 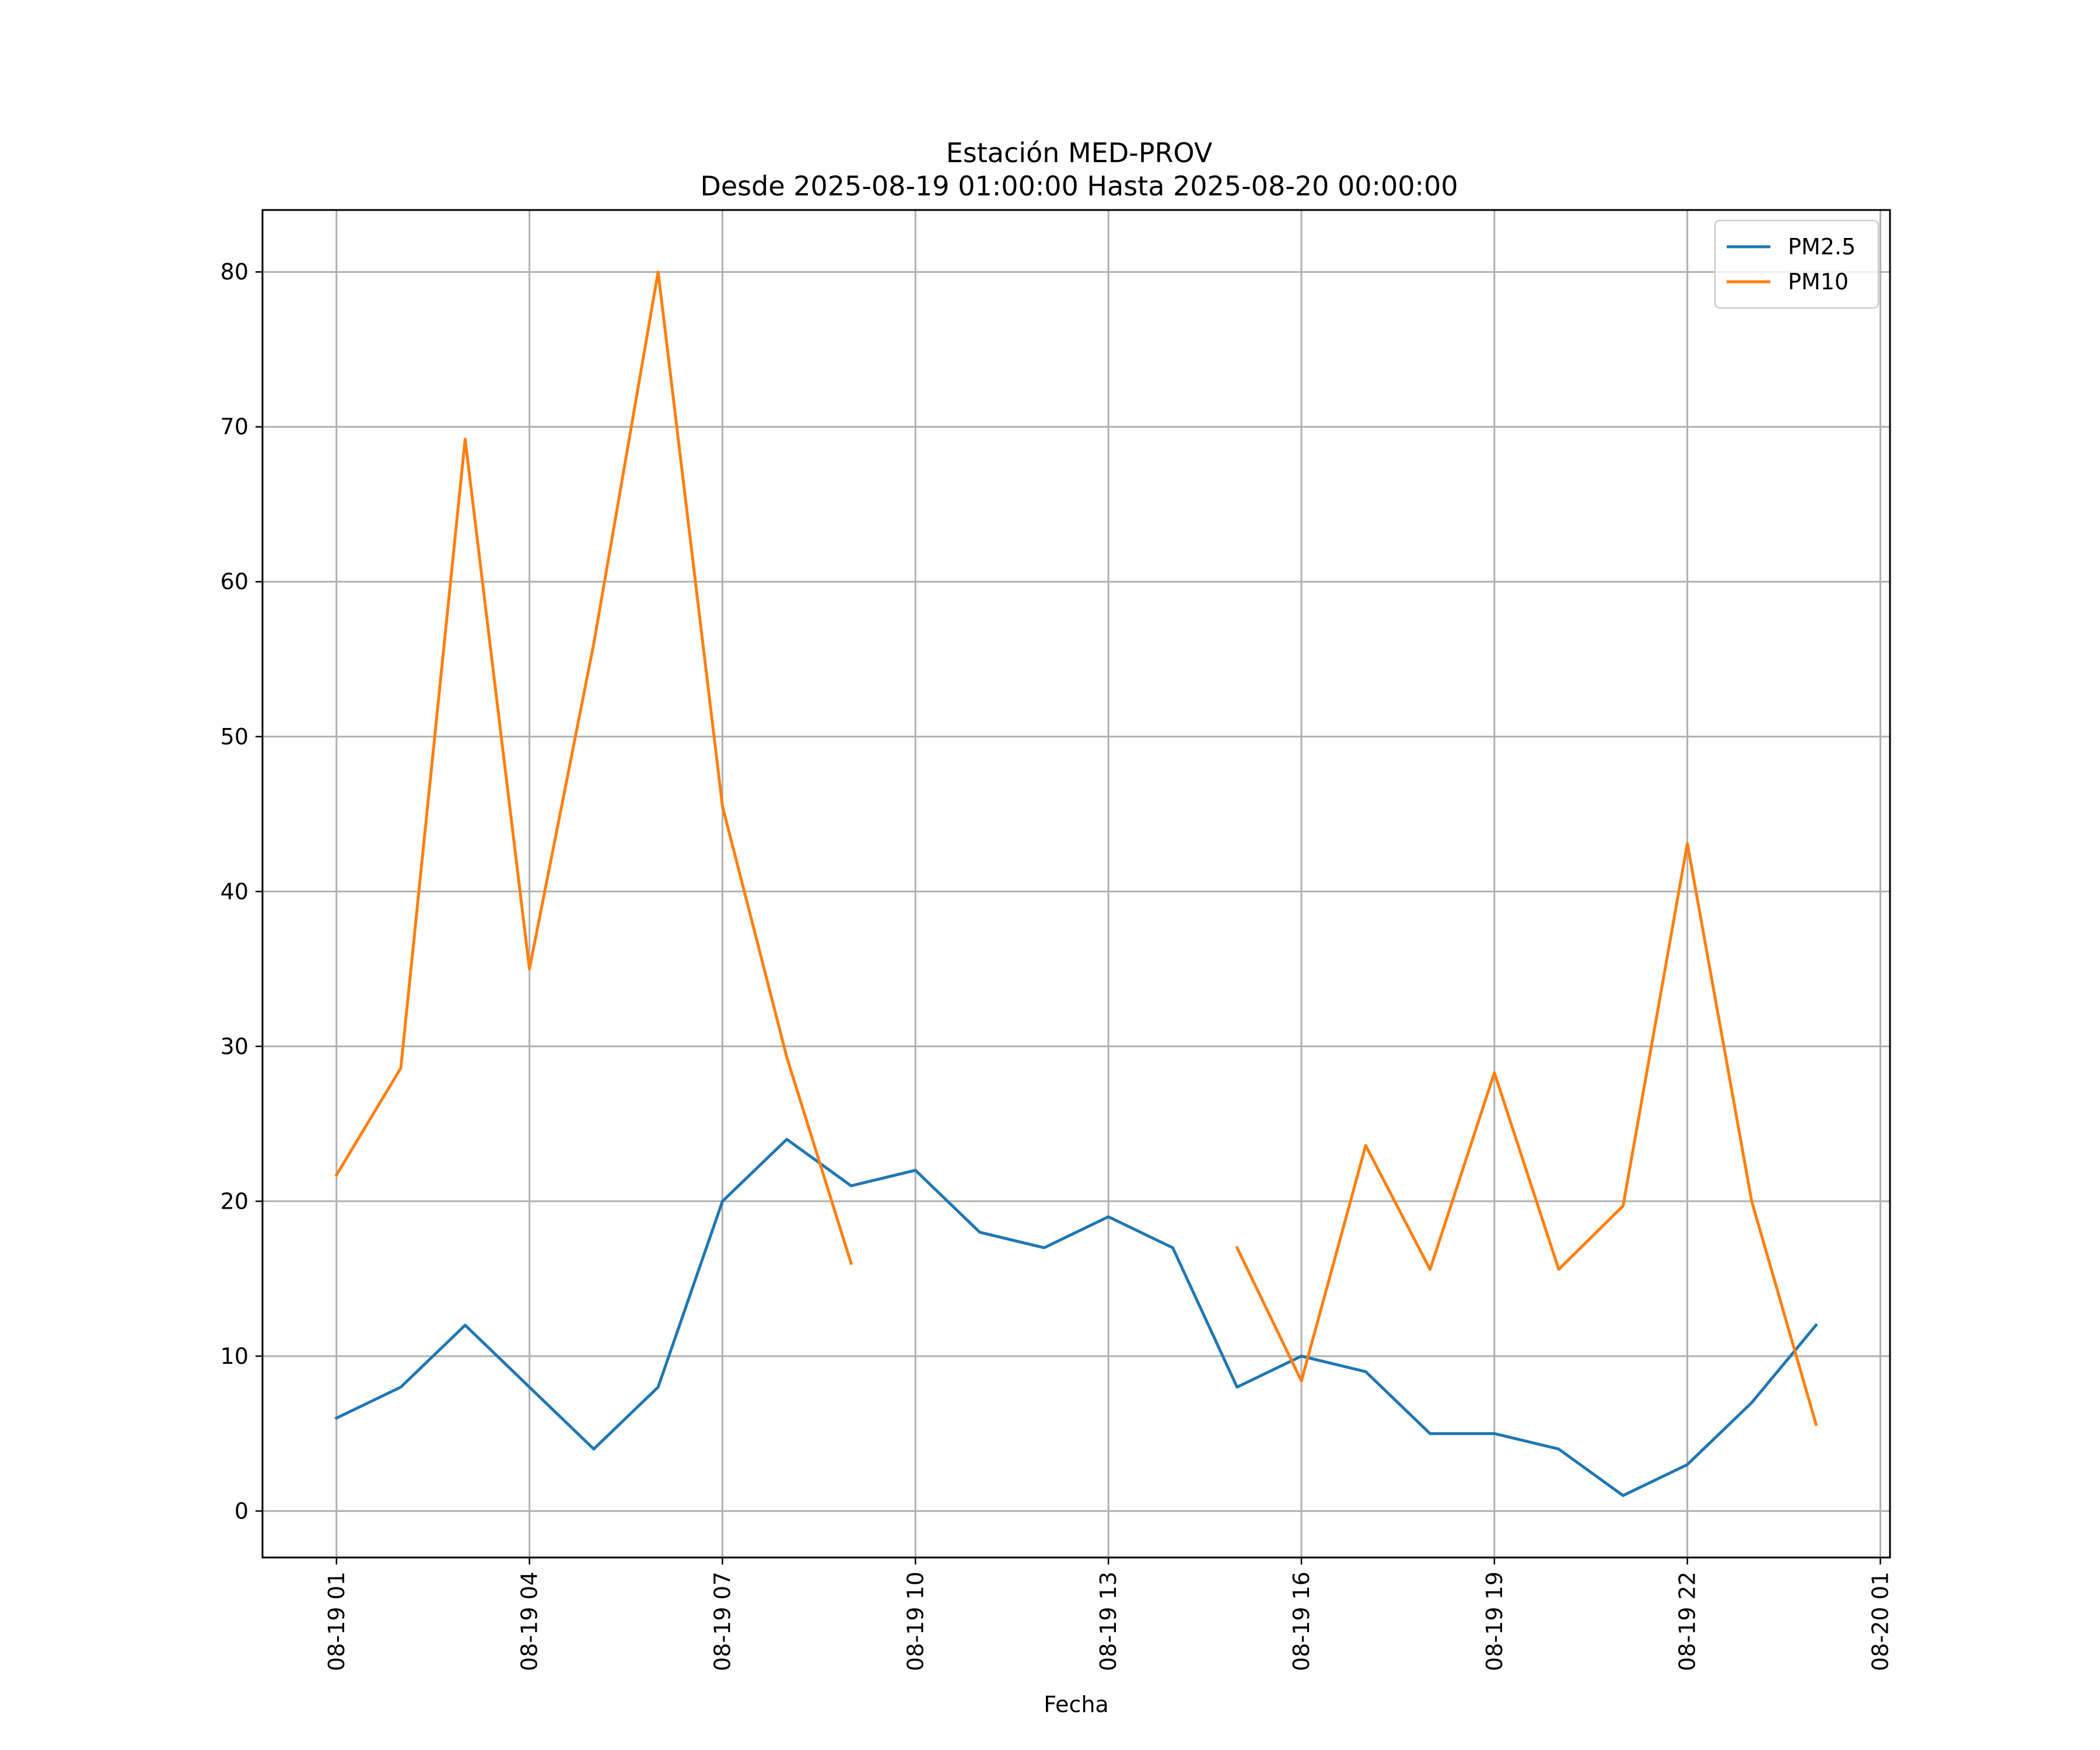 I want to click on y-tick-label: 30, so click(x=235, y=1046).